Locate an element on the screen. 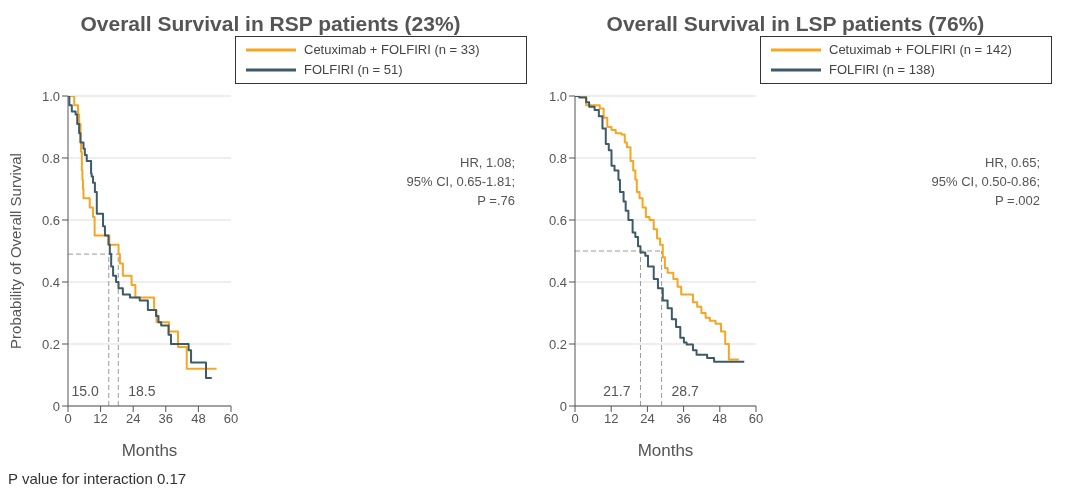  chart-title: Overall Survival in LSP patients (76%) is located at coordinates (795, 24).